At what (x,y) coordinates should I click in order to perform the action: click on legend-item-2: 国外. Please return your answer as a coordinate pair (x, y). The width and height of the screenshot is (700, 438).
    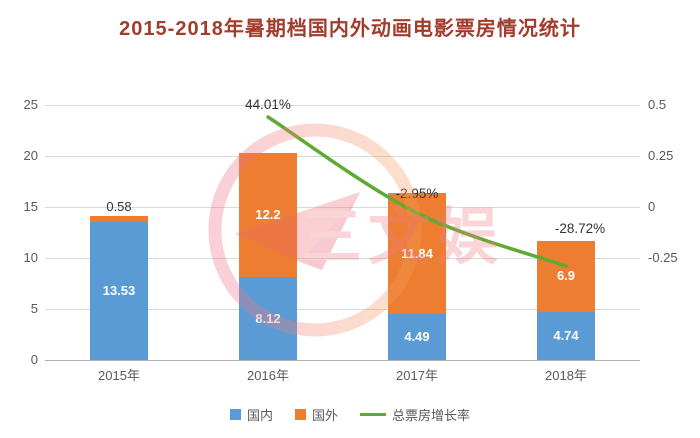
    Looking at the image, I should click on (316, 414).